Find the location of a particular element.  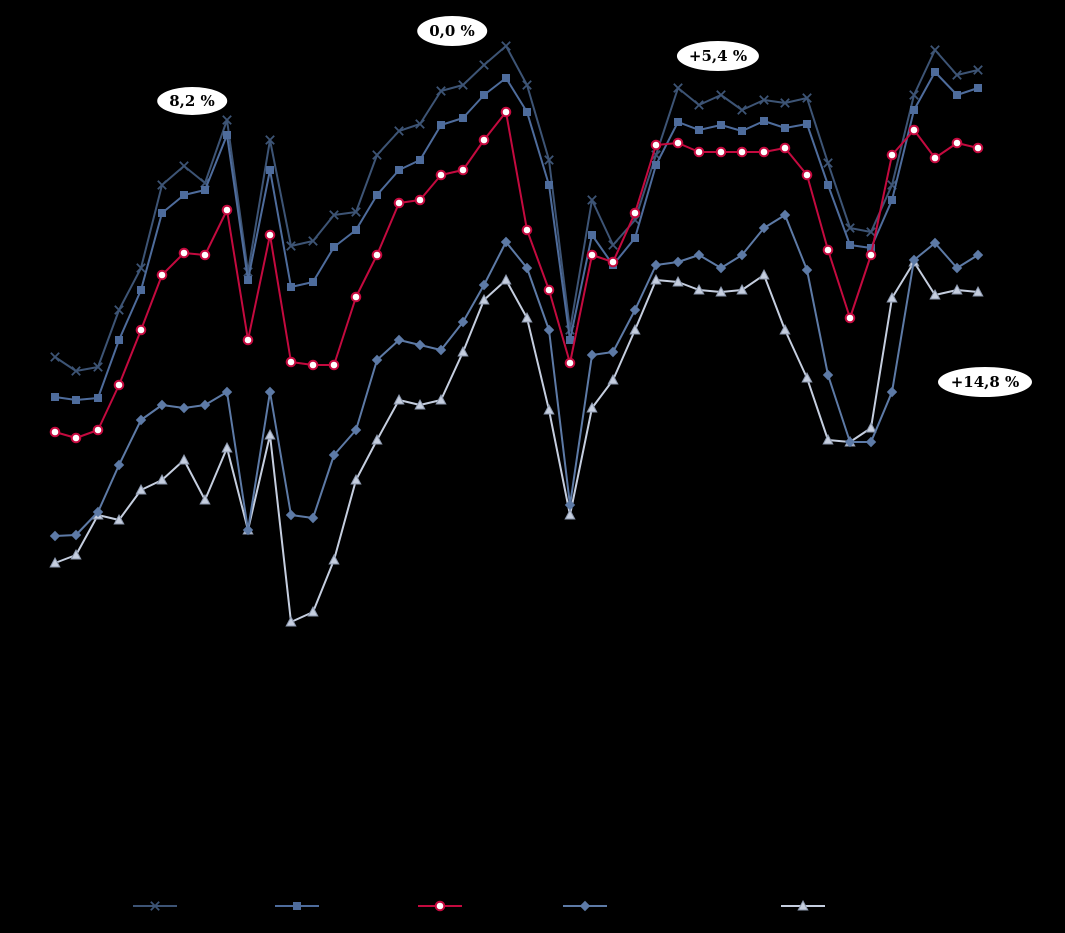

annotation-text: 8,2 % is located at coordinates (192, 101).